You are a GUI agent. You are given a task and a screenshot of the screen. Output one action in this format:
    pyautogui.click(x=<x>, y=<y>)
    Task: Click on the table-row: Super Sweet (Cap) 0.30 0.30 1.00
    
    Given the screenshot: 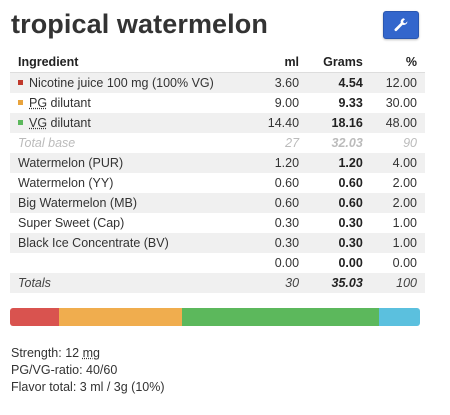 What is the action you would take?
    pyautogui.click(x=217, y=223)
    